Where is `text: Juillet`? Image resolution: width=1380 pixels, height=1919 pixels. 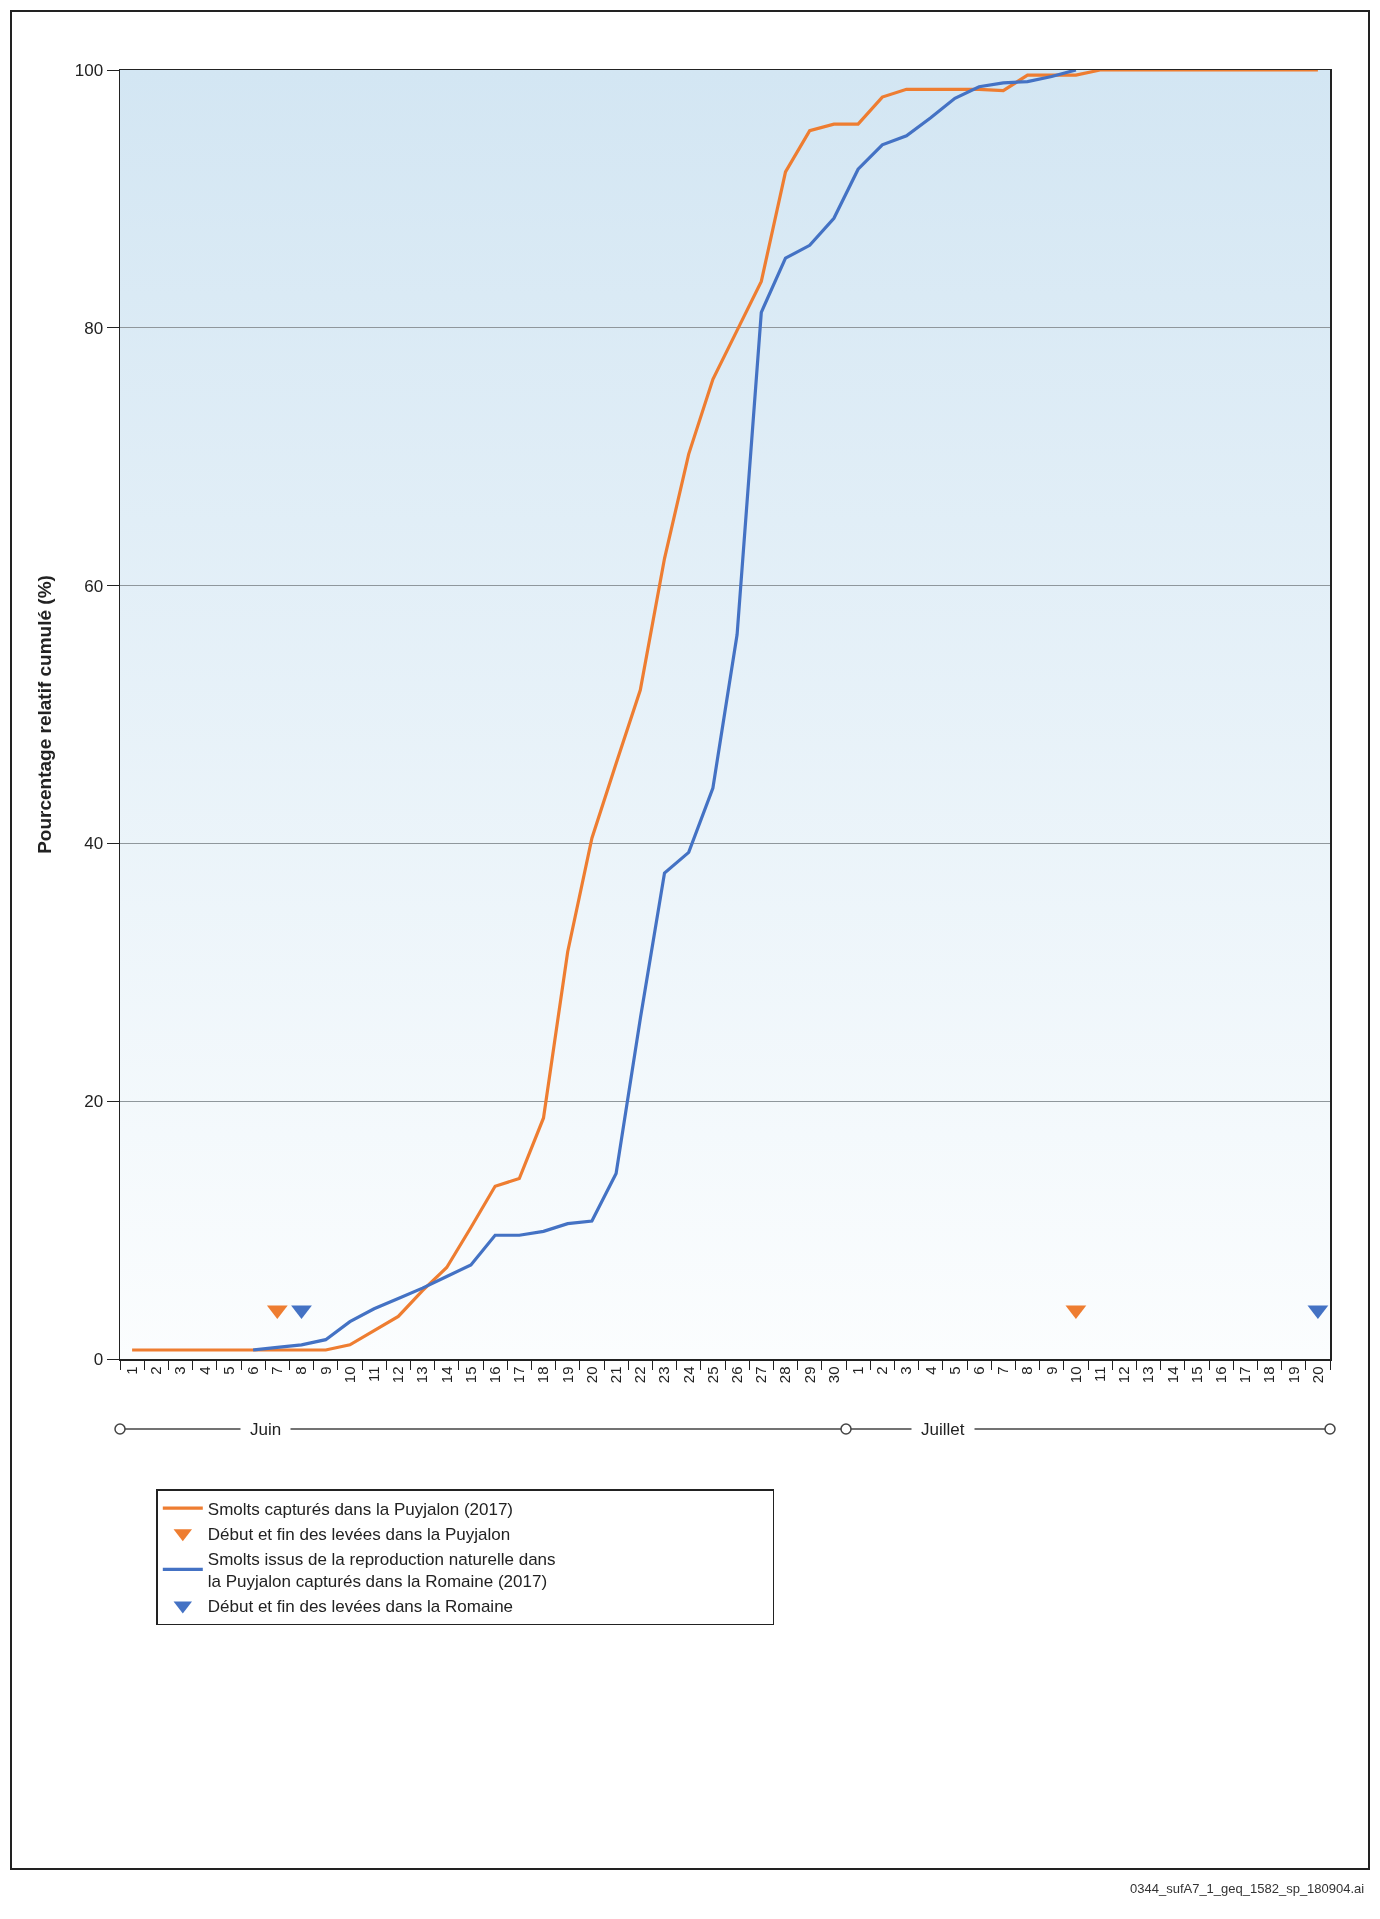
text: Juillet is located at coordinates (943, 1429).